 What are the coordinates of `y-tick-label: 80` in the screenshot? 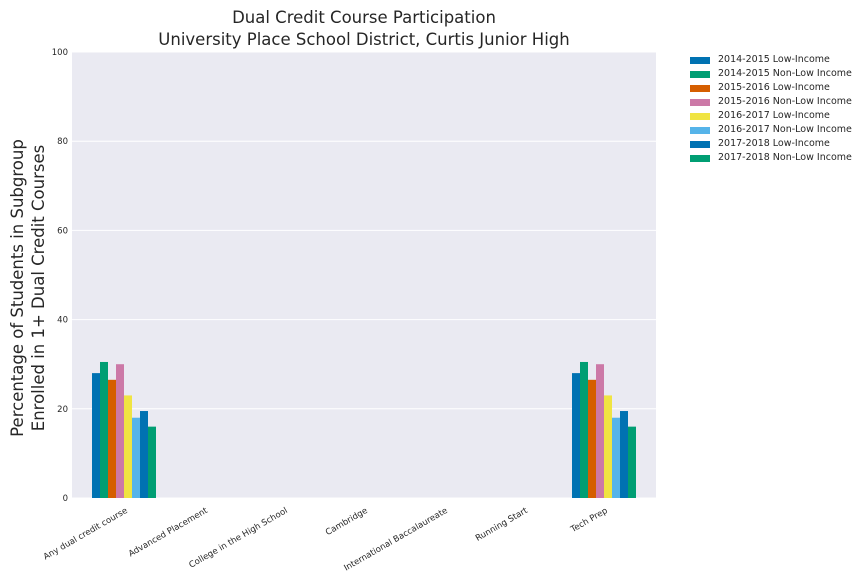 It's located at (62, 142).